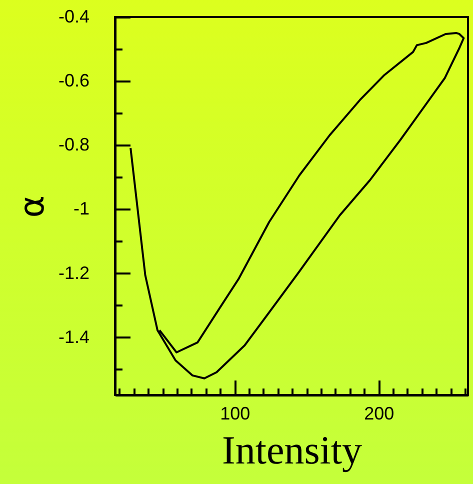 The image size is (473, 484). Describe the element at coordinates (81, 208) in the screenshot. I see `y-tick-label: -1` at that location.